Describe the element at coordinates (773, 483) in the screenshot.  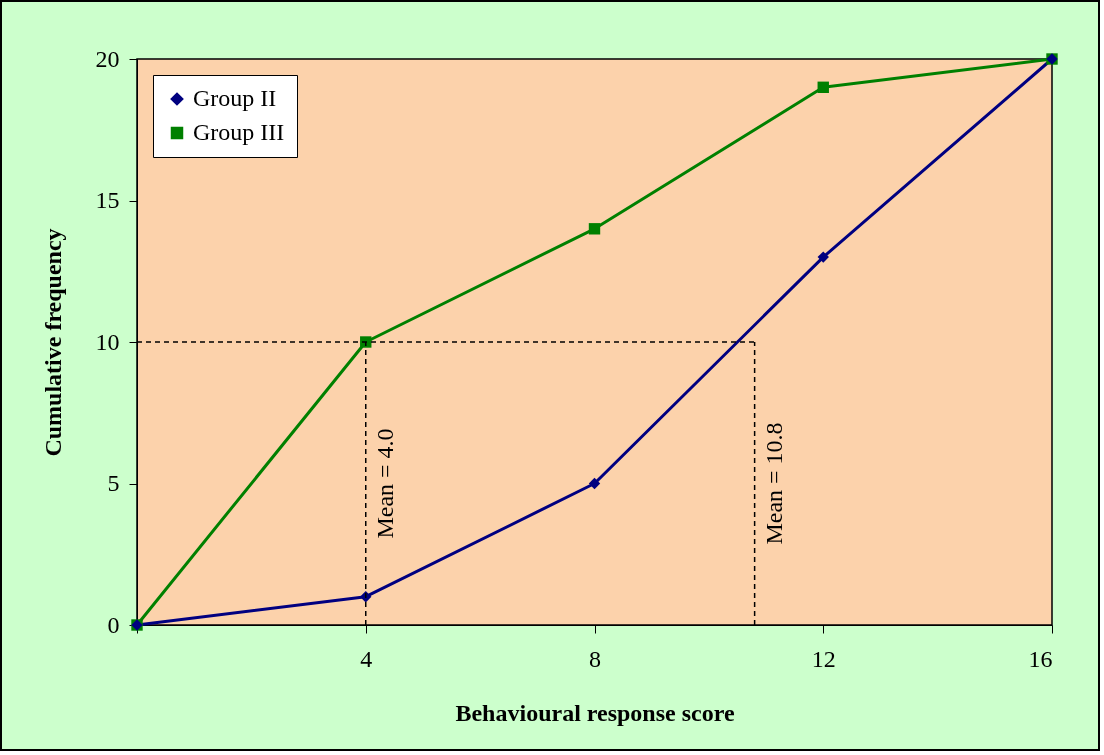
I see `ref-line-label: Mean = 10.8` at that location.